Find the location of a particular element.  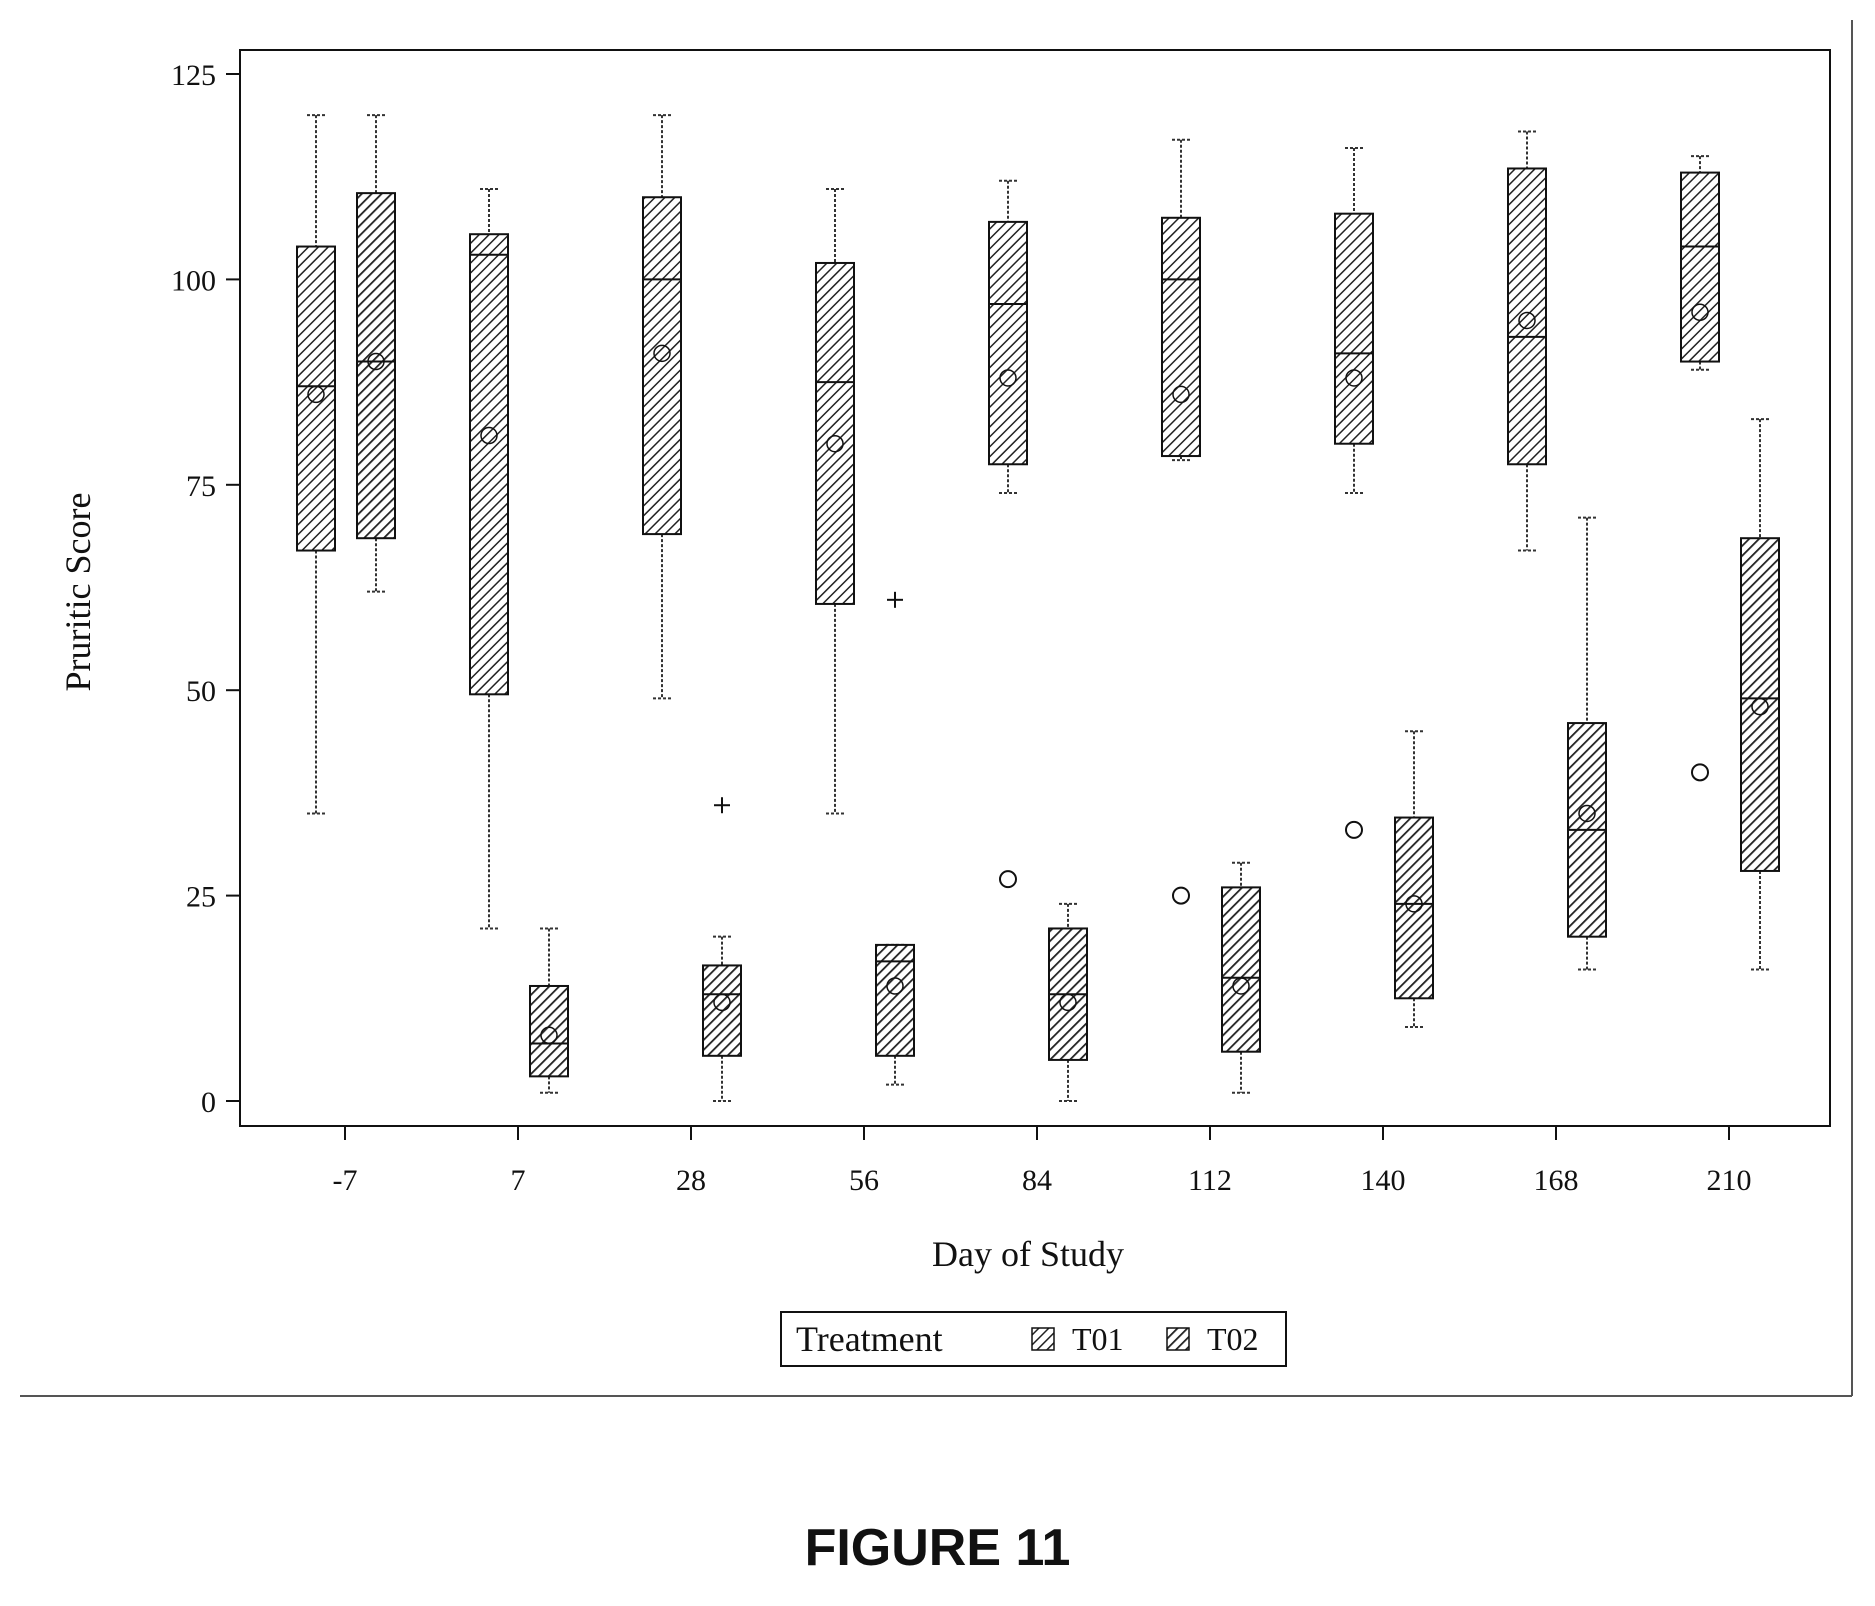

legend-frame is located at coordinates (1033, 1339).